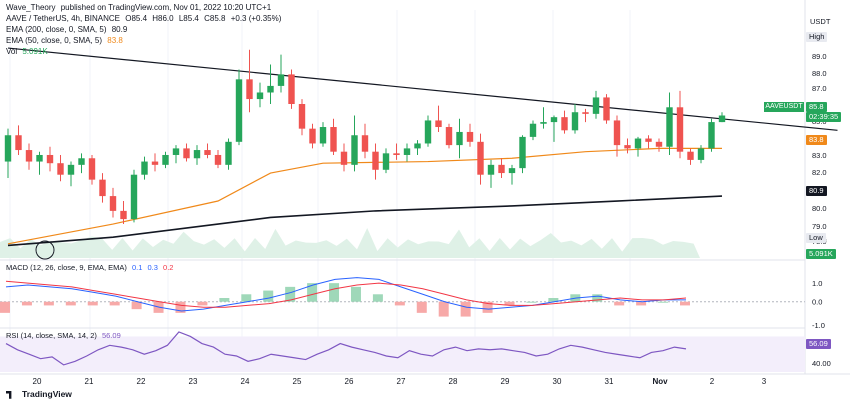  I want to click on low-tag: Low, so click(816, 238).